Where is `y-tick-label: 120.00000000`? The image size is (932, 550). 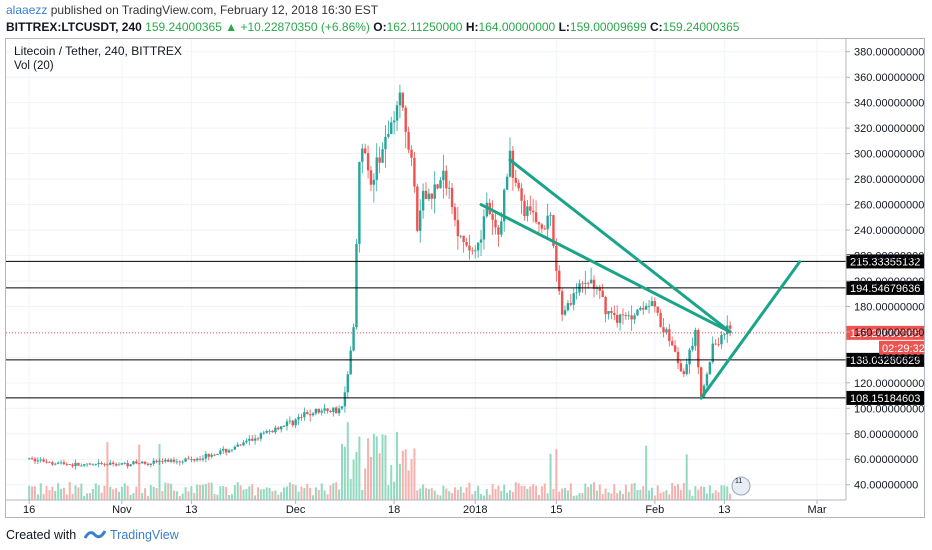 y-tick-label: 120.00000000 is located at coordinates (889, 384).